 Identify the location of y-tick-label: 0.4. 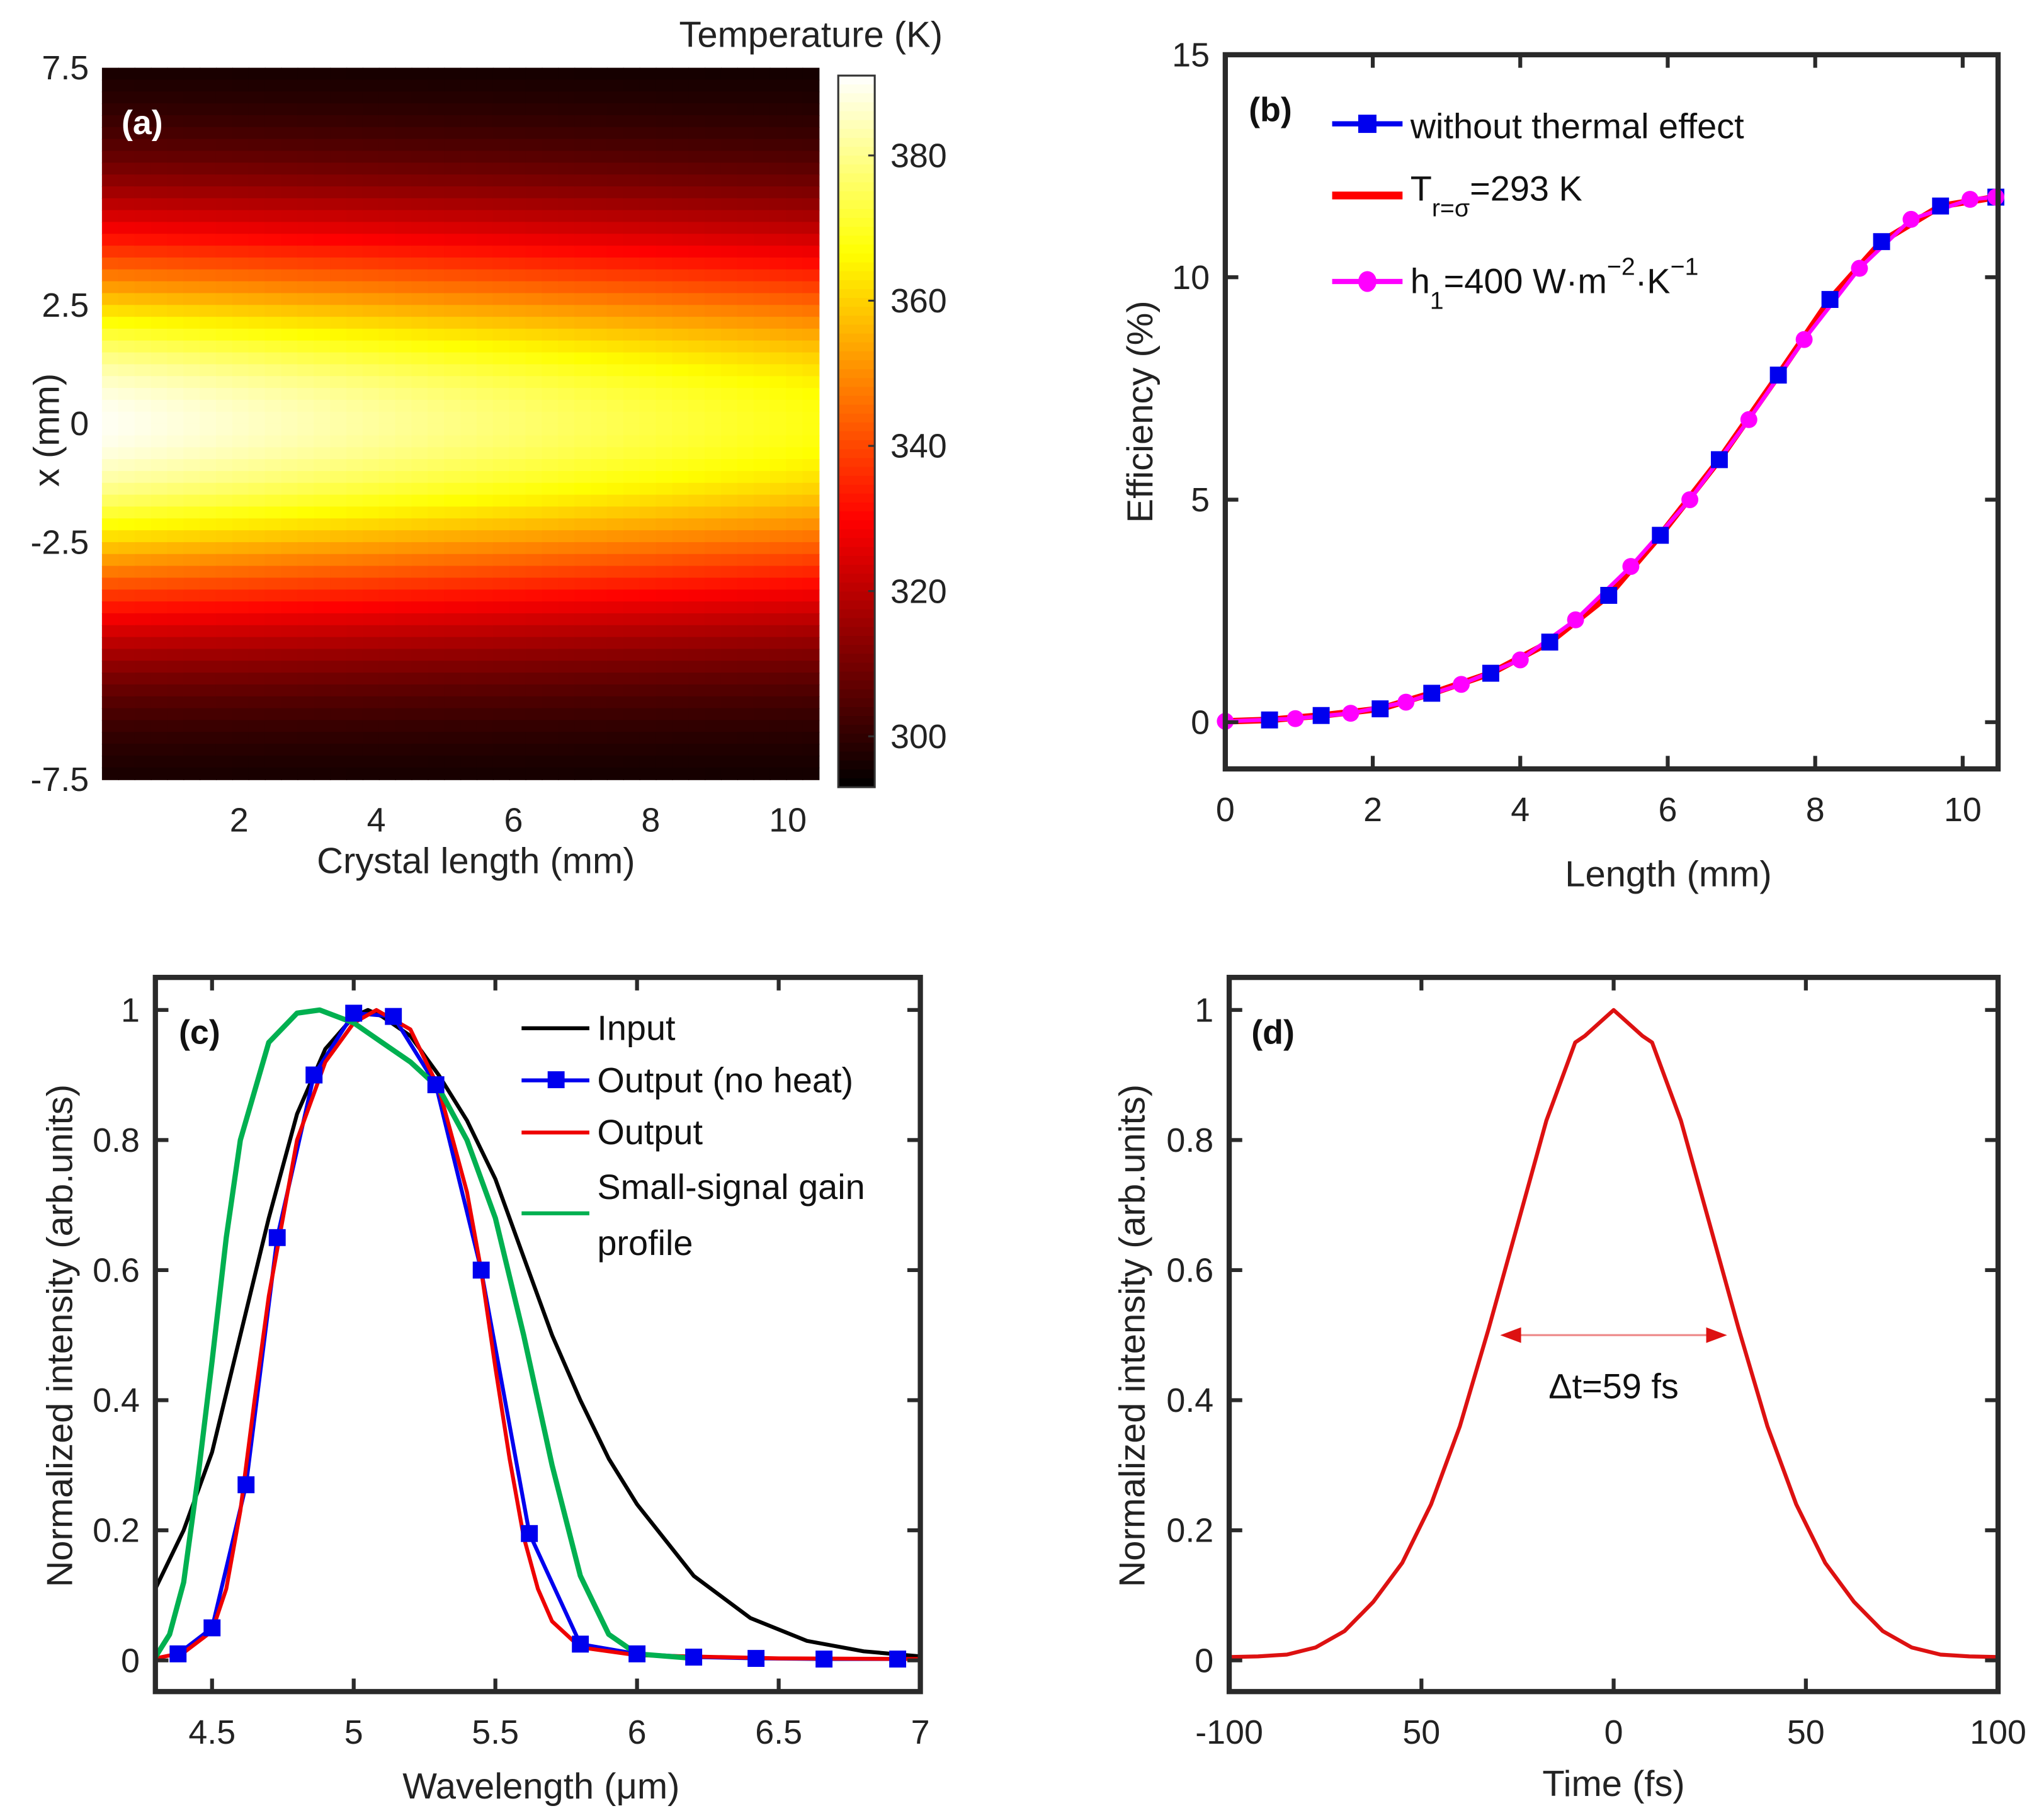
(1189, 1400).